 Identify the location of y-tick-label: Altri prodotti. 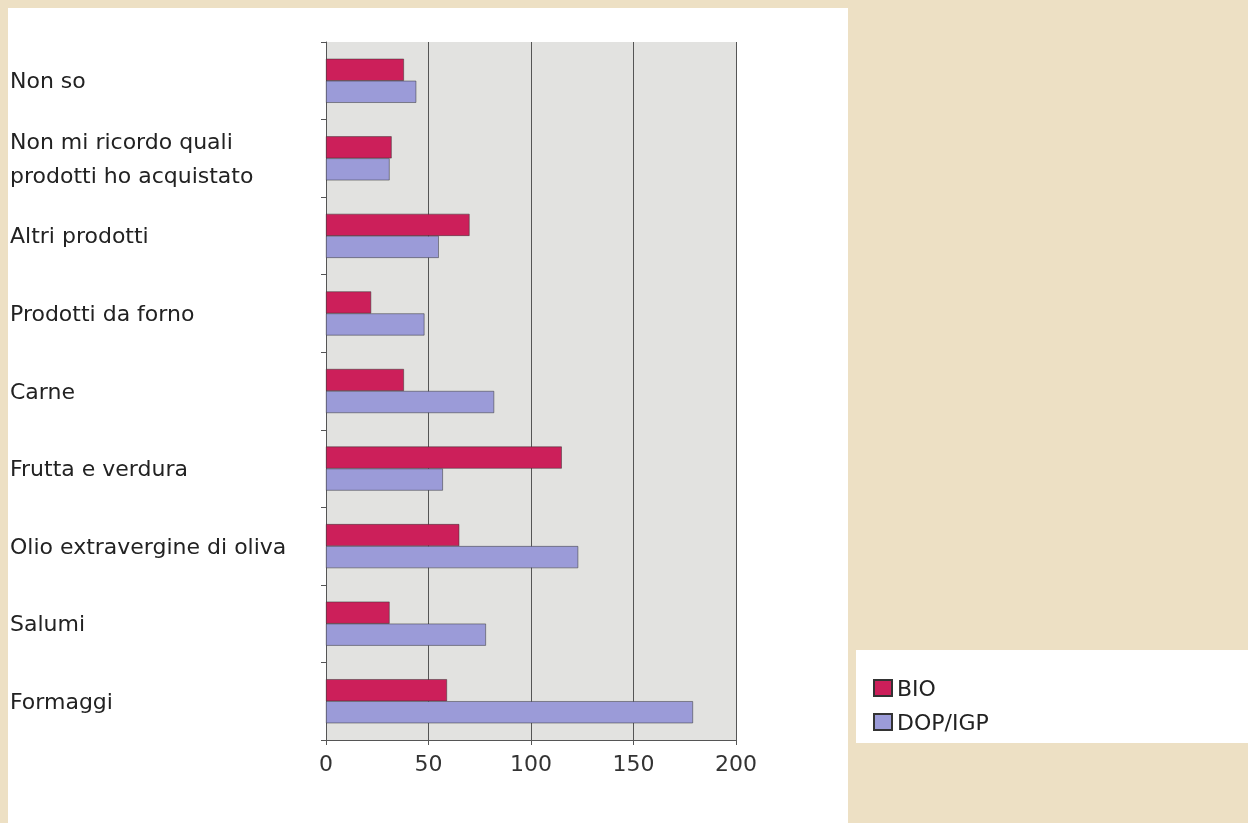
(79, 236).